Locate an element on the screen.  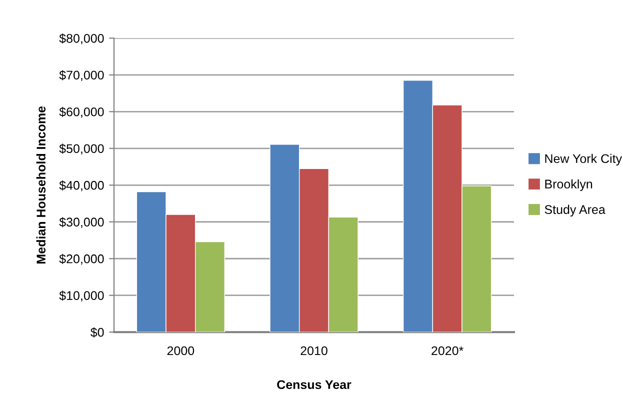
legend-label: Study Area is located at coordinates (575, 210).